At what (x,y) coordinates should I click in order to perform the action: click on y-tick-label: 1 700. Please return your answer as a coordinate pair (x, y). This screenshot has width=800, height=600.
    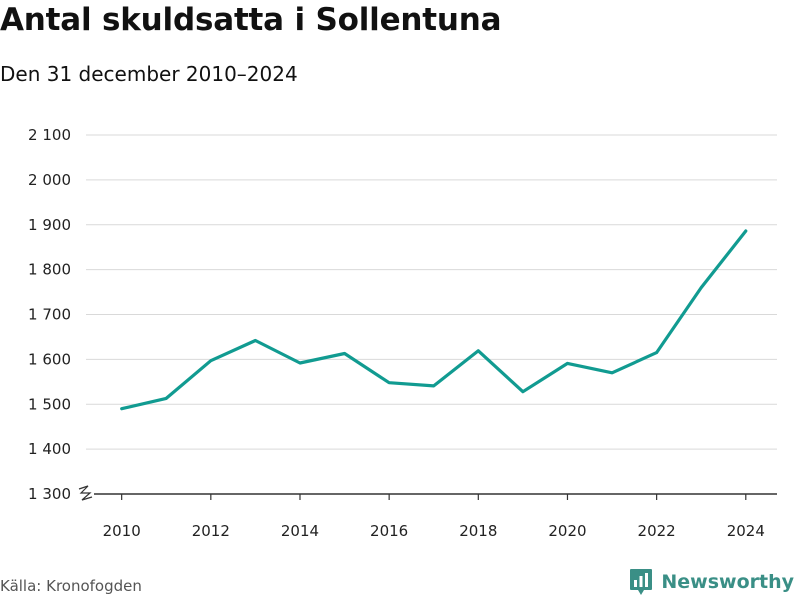
    Looking at the image, I should click on (49, 315).